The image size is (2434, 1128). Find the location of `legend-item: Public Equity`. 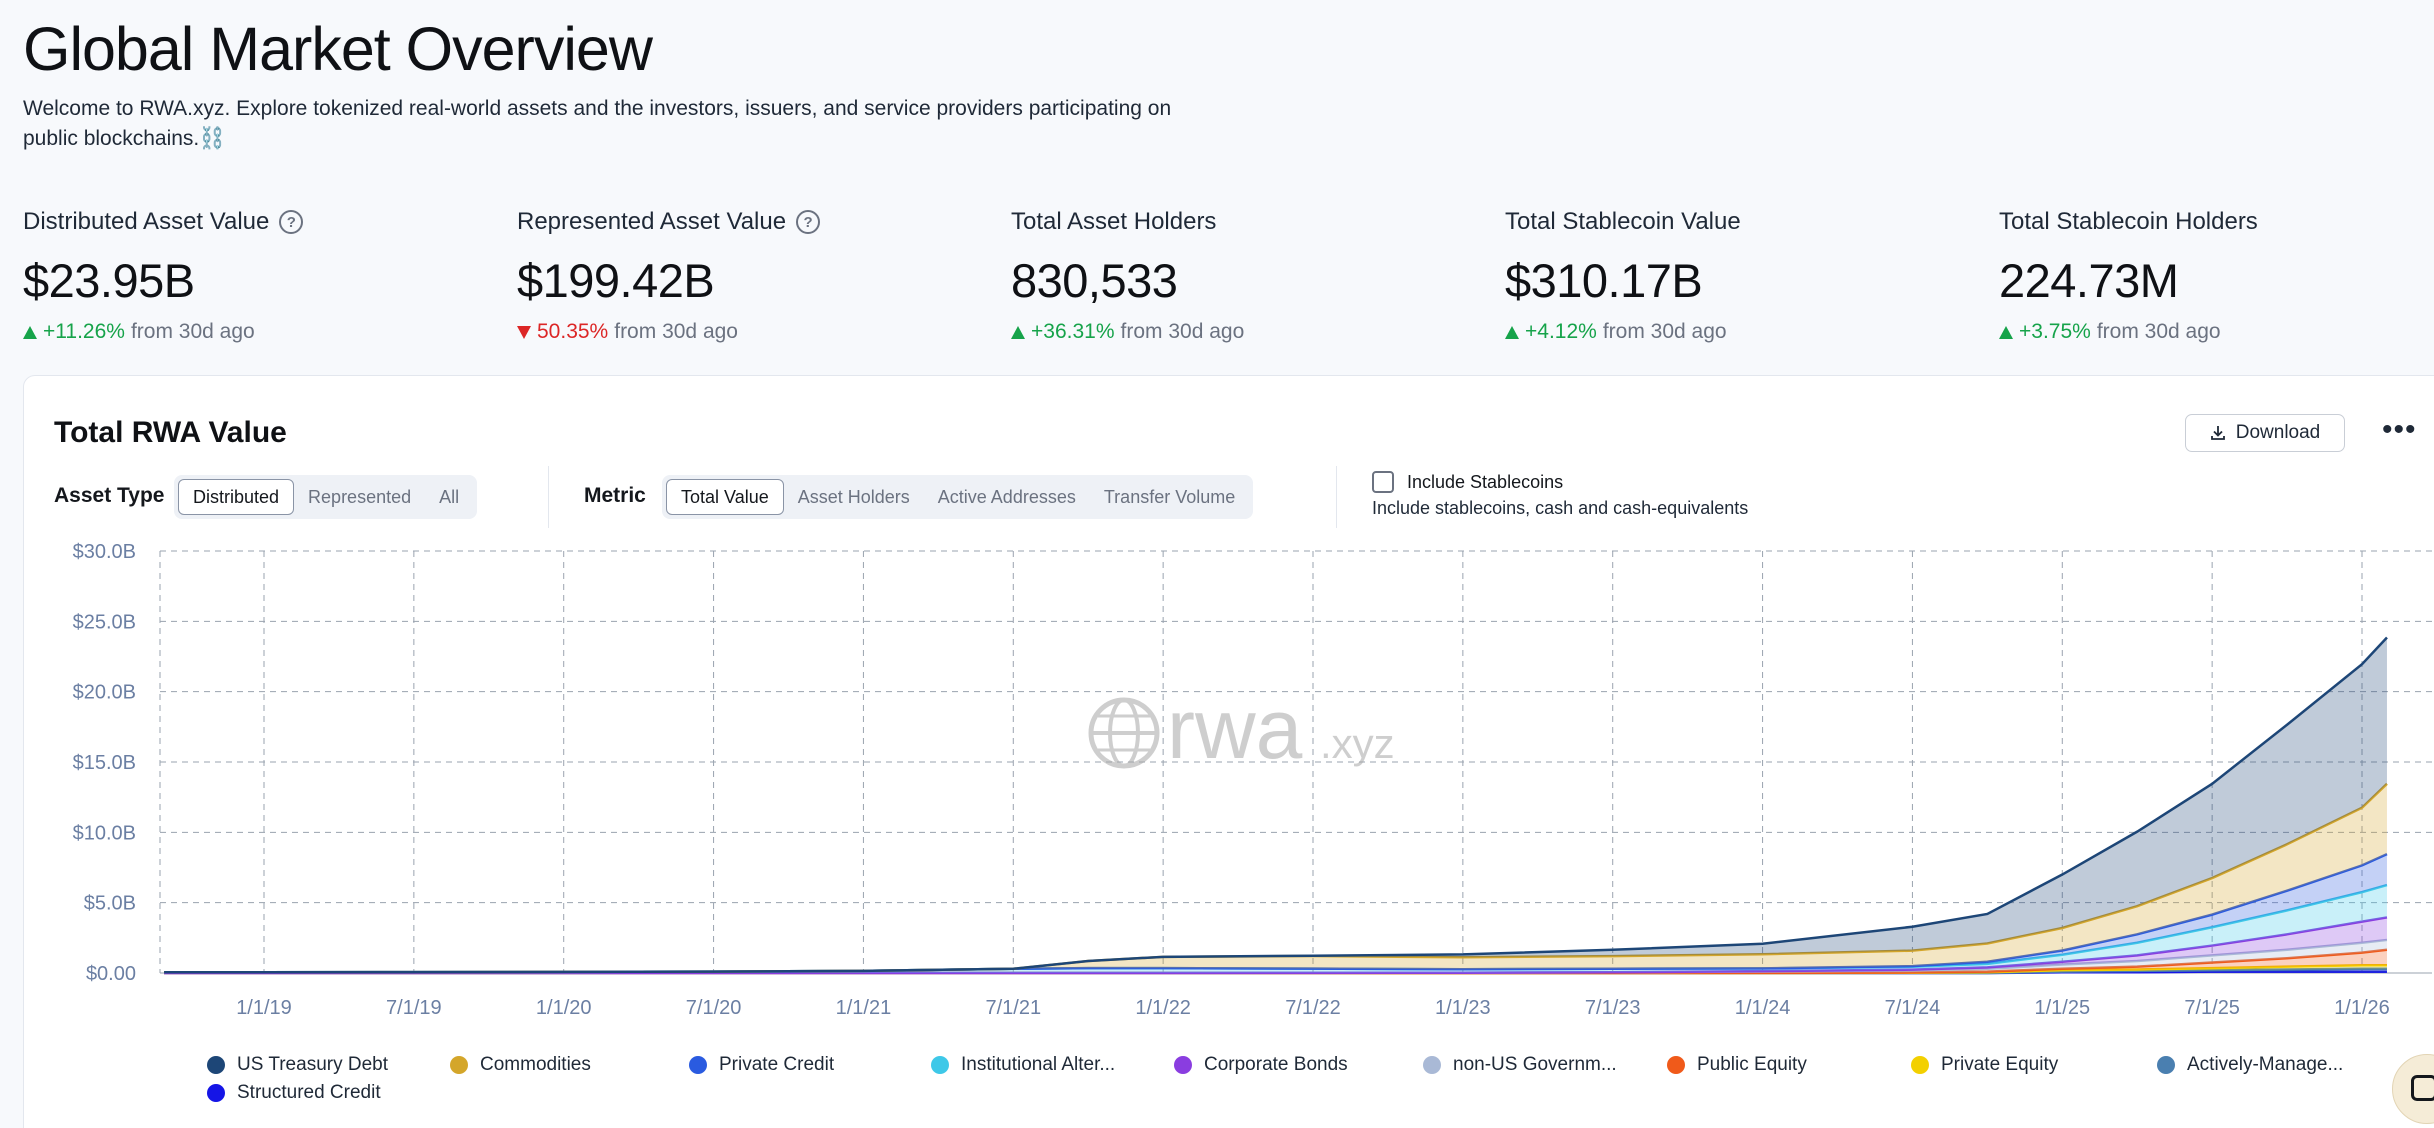

legend-item: Public Equity is located at coordinates (1737, 1065).